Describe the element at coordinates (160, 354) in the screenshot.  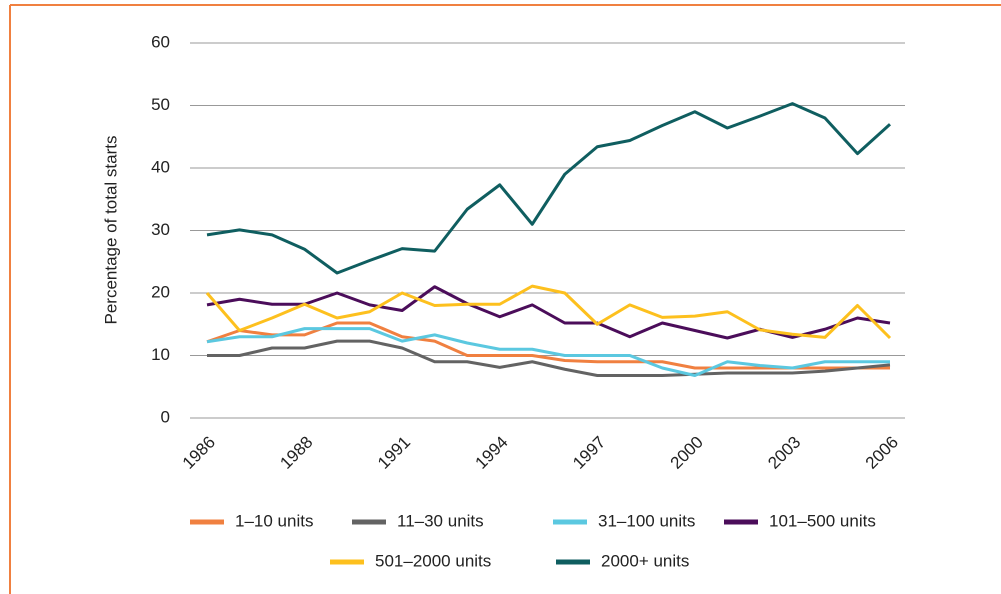
I see `y-tick-label: 10` at that location.